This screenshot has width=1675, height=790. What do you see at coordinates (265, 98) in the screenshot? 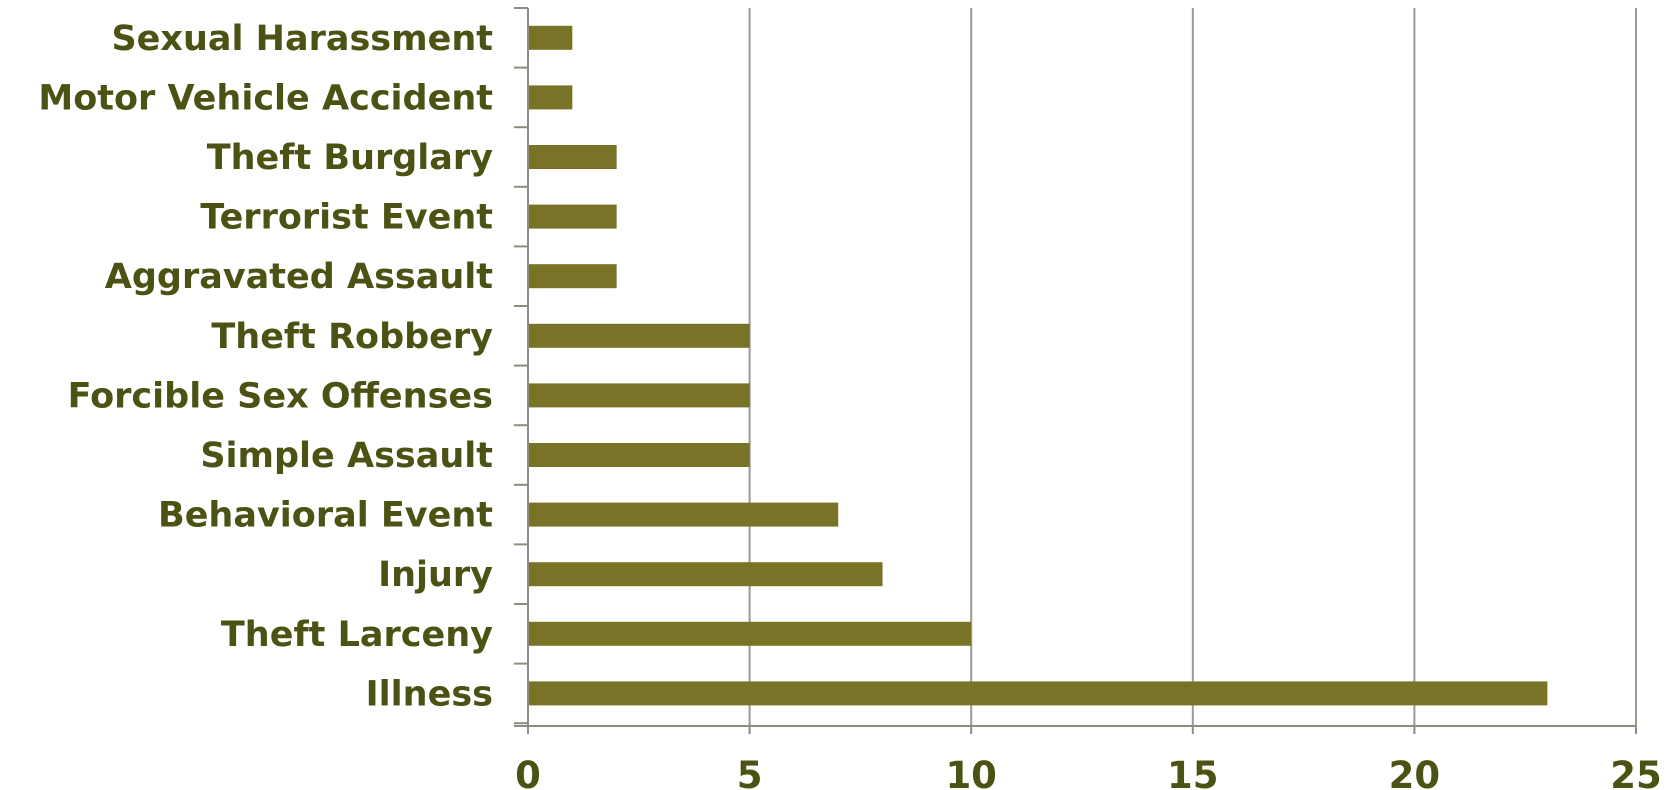
I see `category-label: Motor Vehicle Accident` at bounding box center [265, 98].